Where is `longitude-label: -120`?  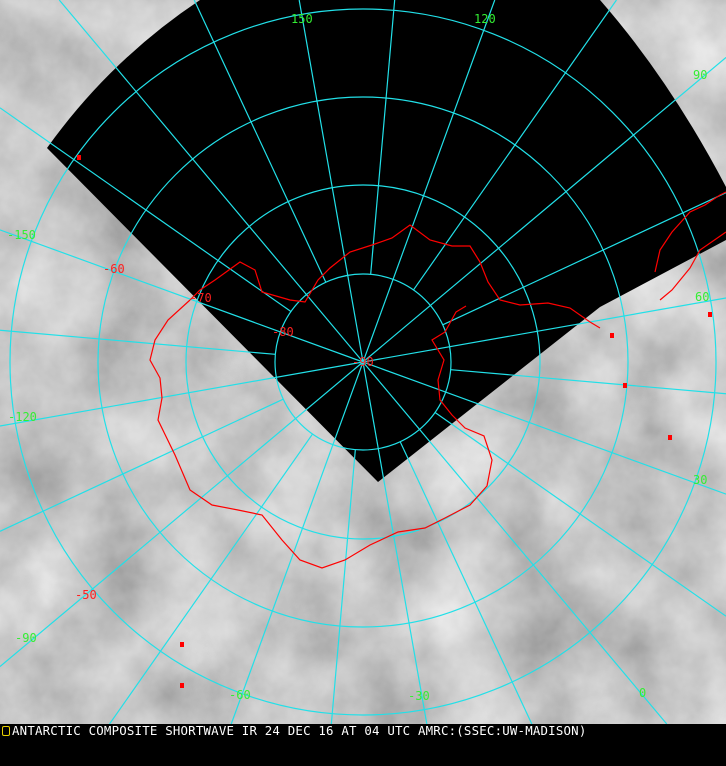
longitude-label: -120 is located at coordinates (22, 417).